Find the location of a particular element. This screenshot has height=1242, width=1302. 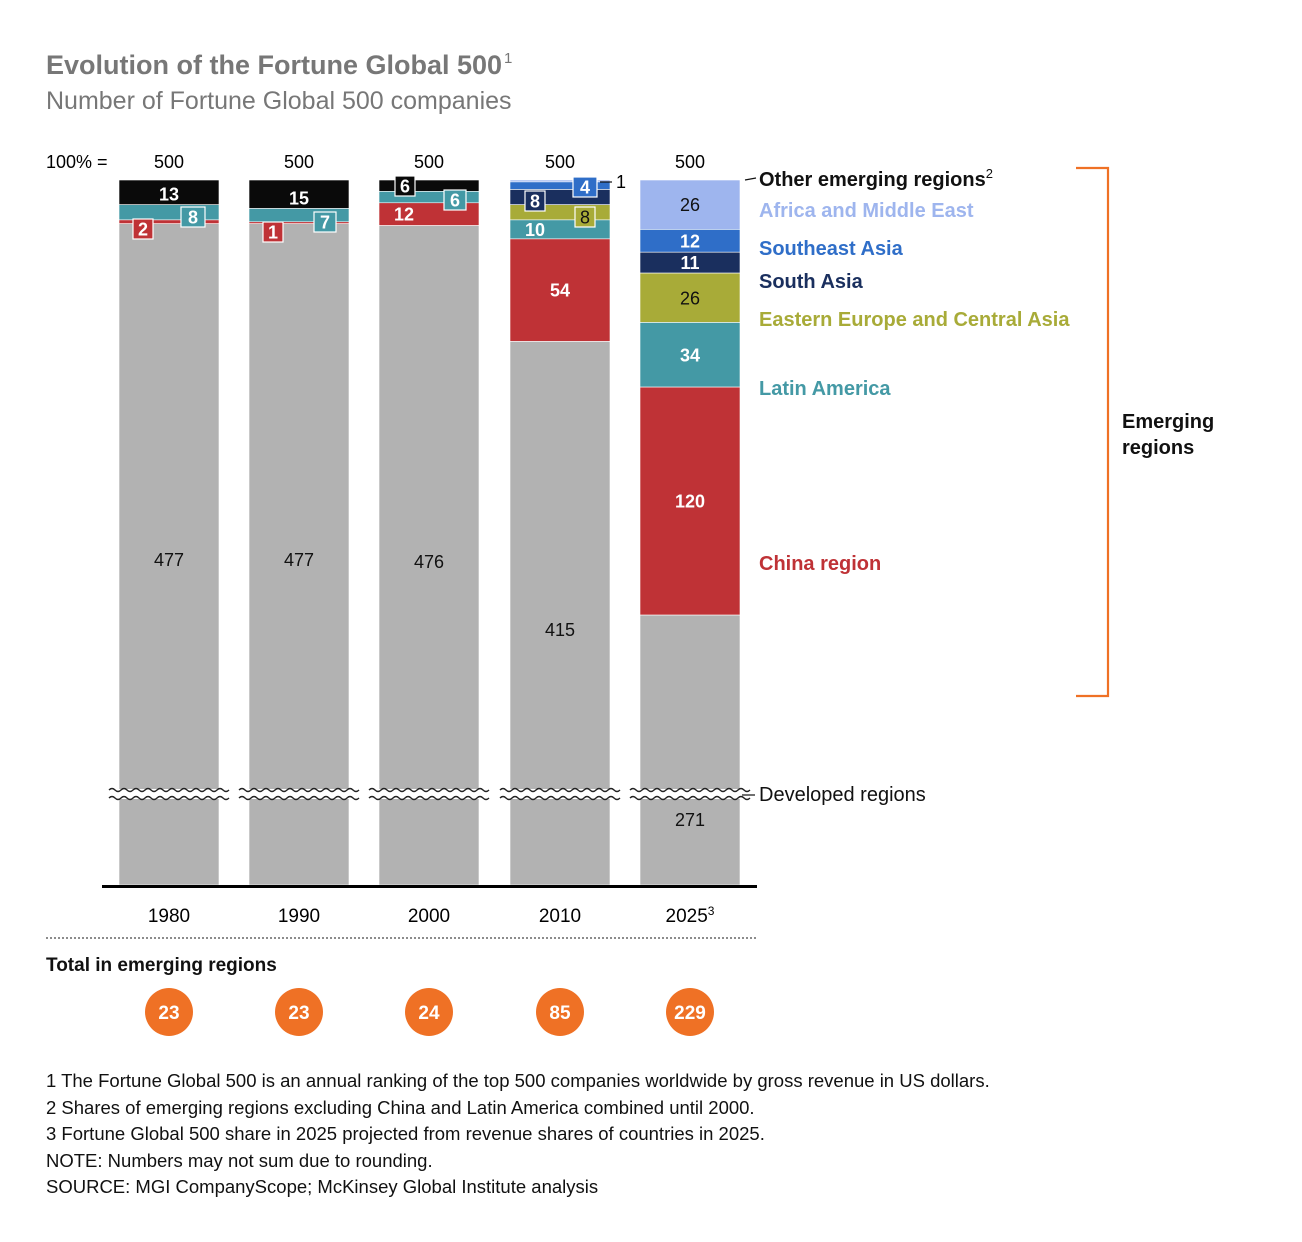

emerging-total-circle-1980 is located at coordinates (169, 1012).